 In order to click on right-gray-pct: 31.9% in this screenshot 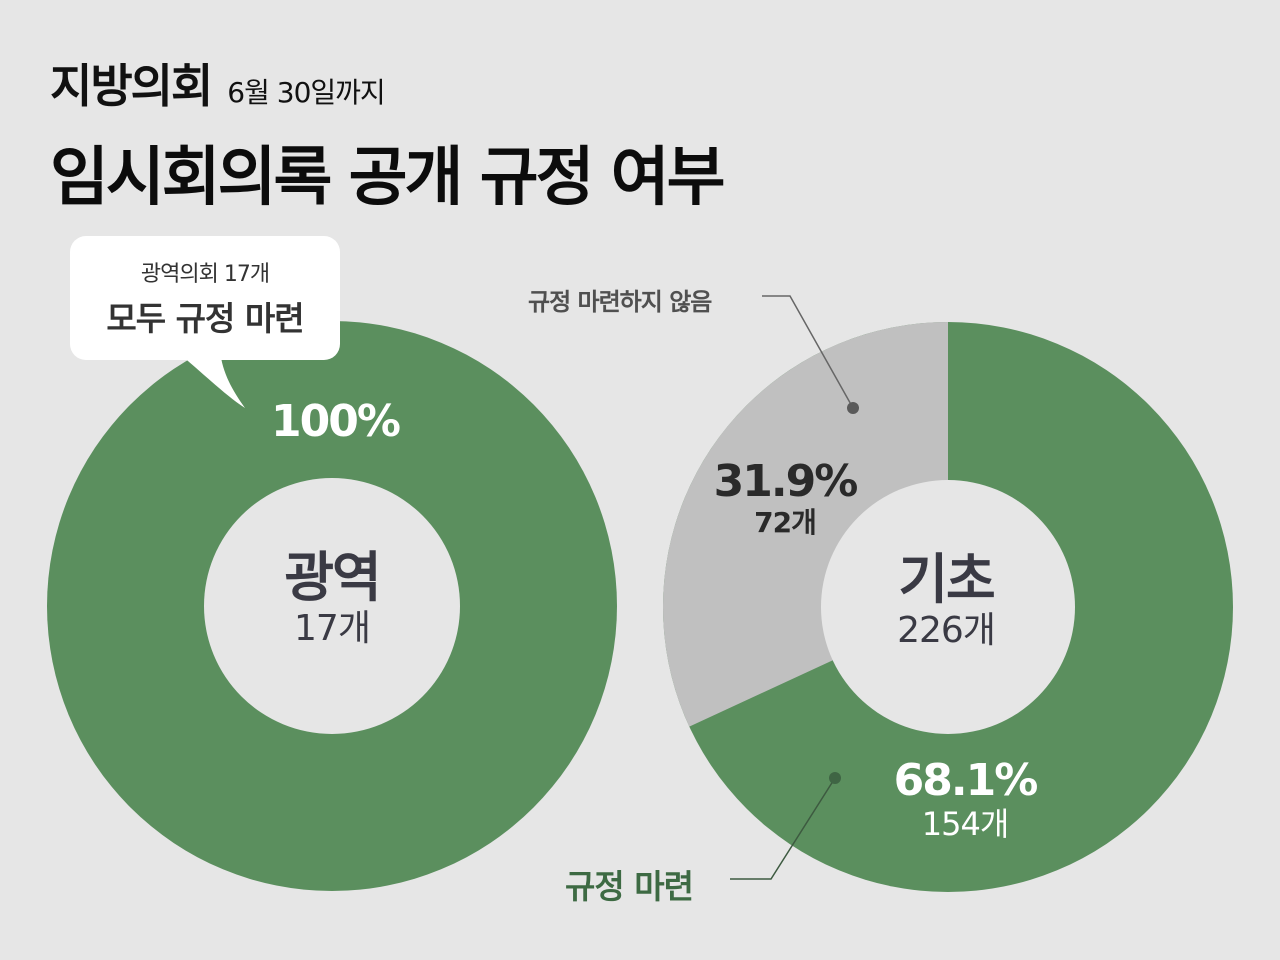, I will do `click(786, 481)`.